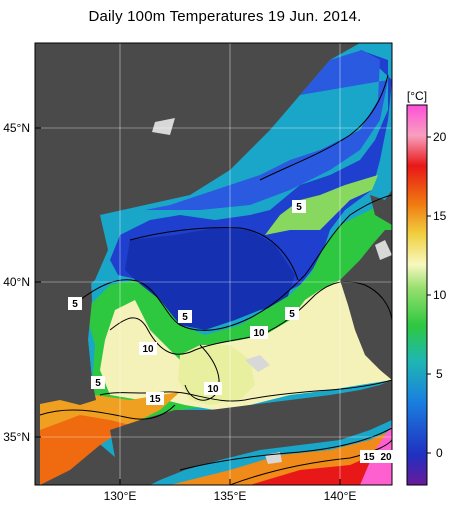  I want to click on kuroshio-red, so click(321, 462).